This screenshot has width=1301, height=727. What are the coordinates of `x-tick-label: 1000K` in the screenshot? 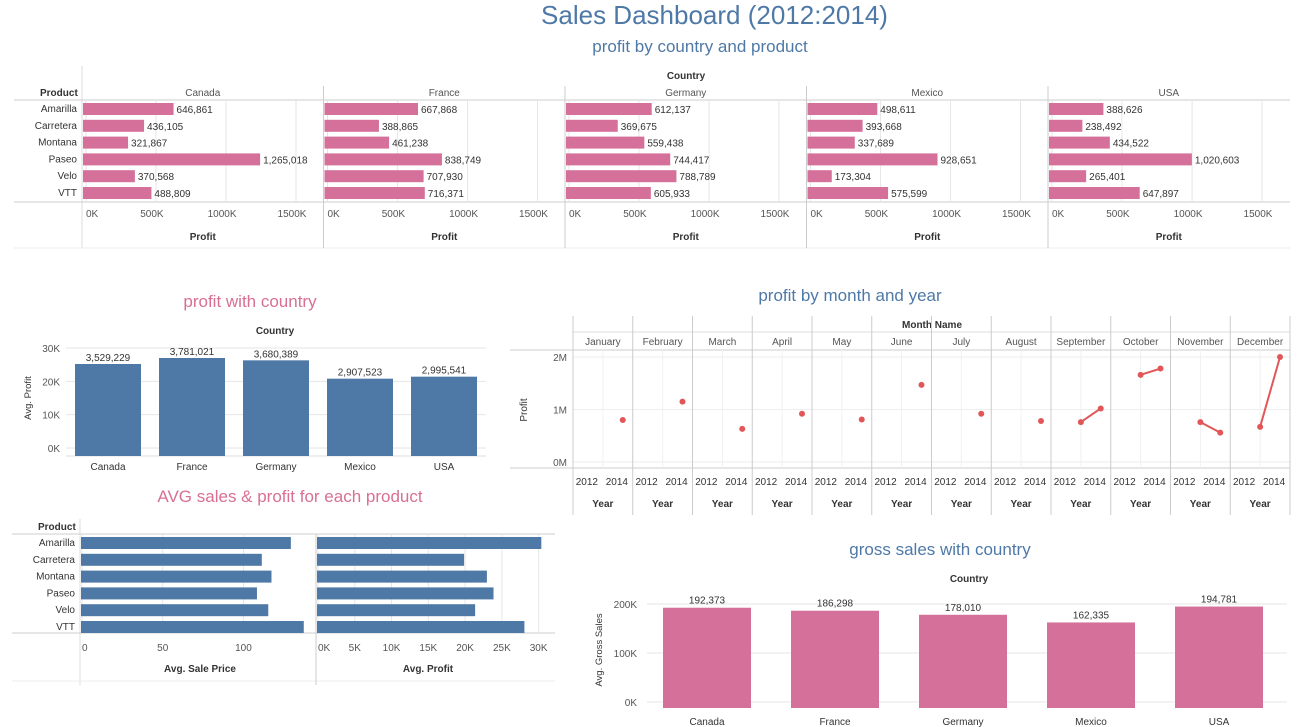 It's located at (222, 214).